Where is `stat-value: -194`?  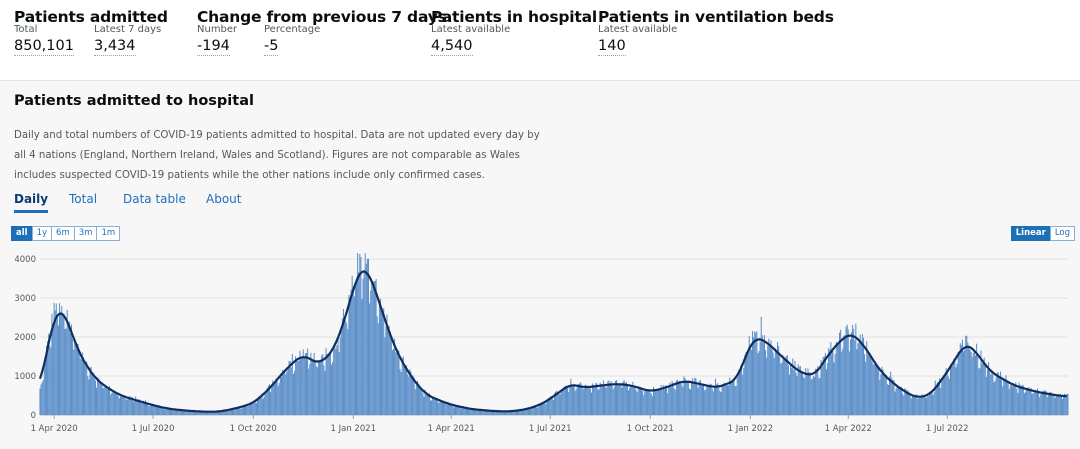 stat-value: -194 is located at coordinates (213, 47).